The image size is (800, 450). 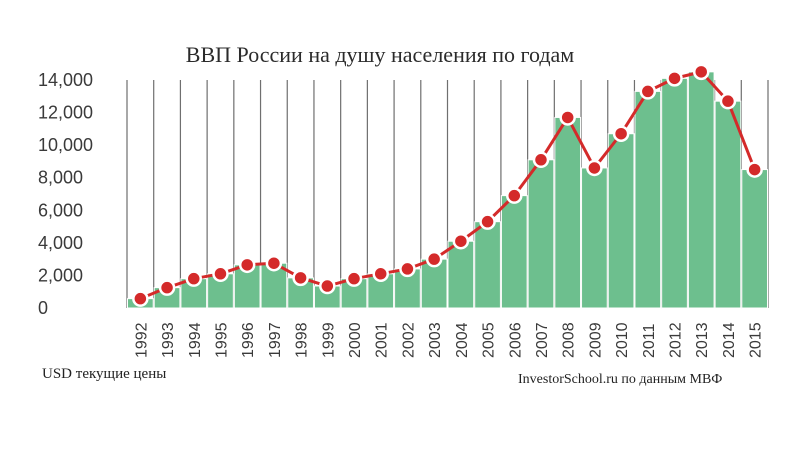 I want to click on y-tick-label: 10,000, so click(x=65, y=145).